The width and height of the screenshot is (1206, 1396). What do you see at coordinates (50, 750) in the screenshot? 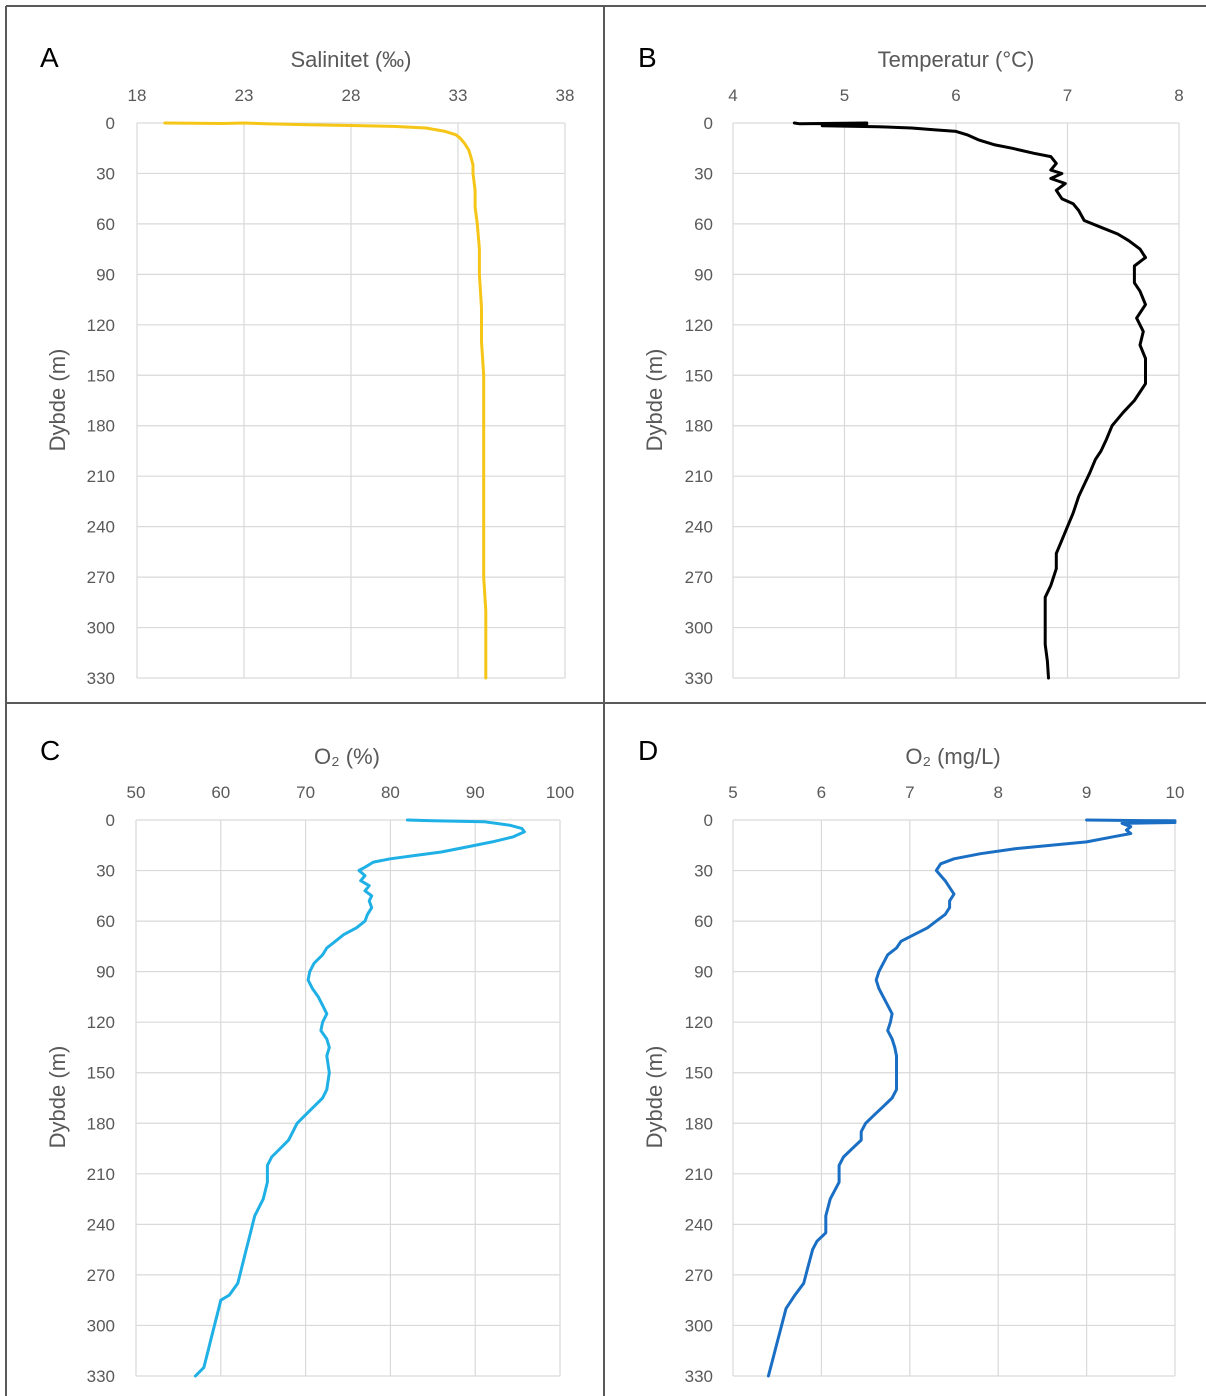
I see `panel-label: C` at bounding box center [50, 750].